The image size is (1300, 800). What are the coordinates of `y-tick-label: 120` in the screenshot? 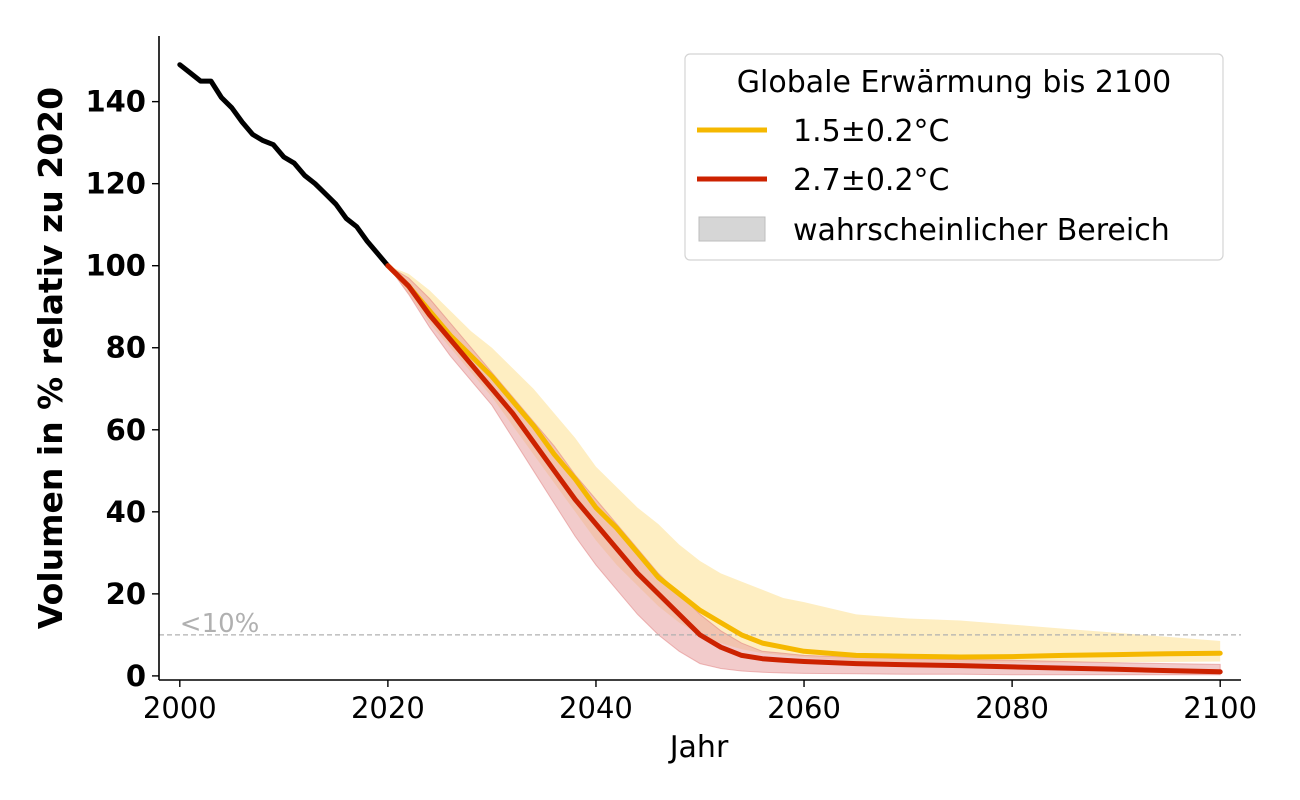 It's located at (115, 184).